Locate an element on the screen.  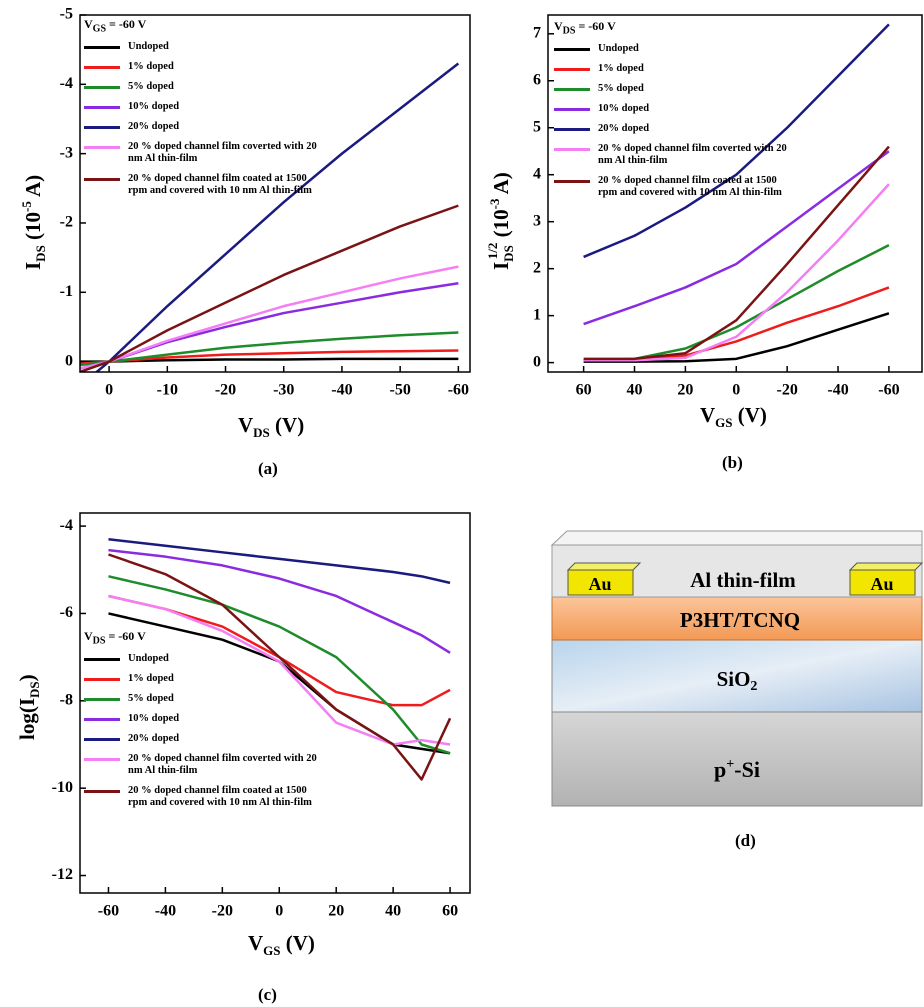
caption: (d) is located at coordinates (745, 840).